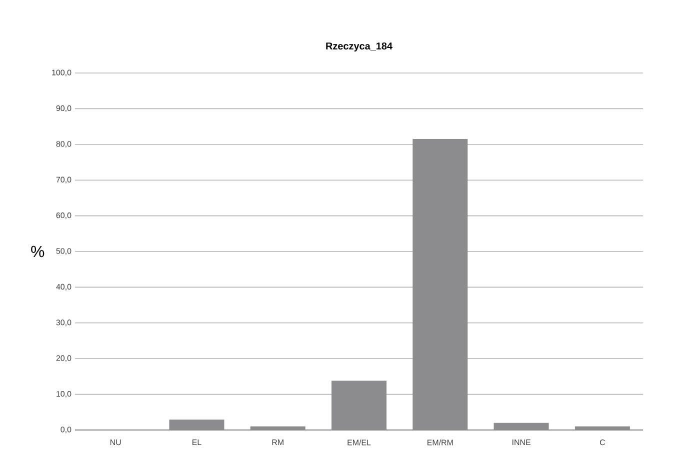 Image resolution: width=683 pixels, height=474 pixels. What do you see at coordinates (359, 47) in the screenshot?
I see `chart-title: Rzeczyca_184` at bounding box center [359, 47].